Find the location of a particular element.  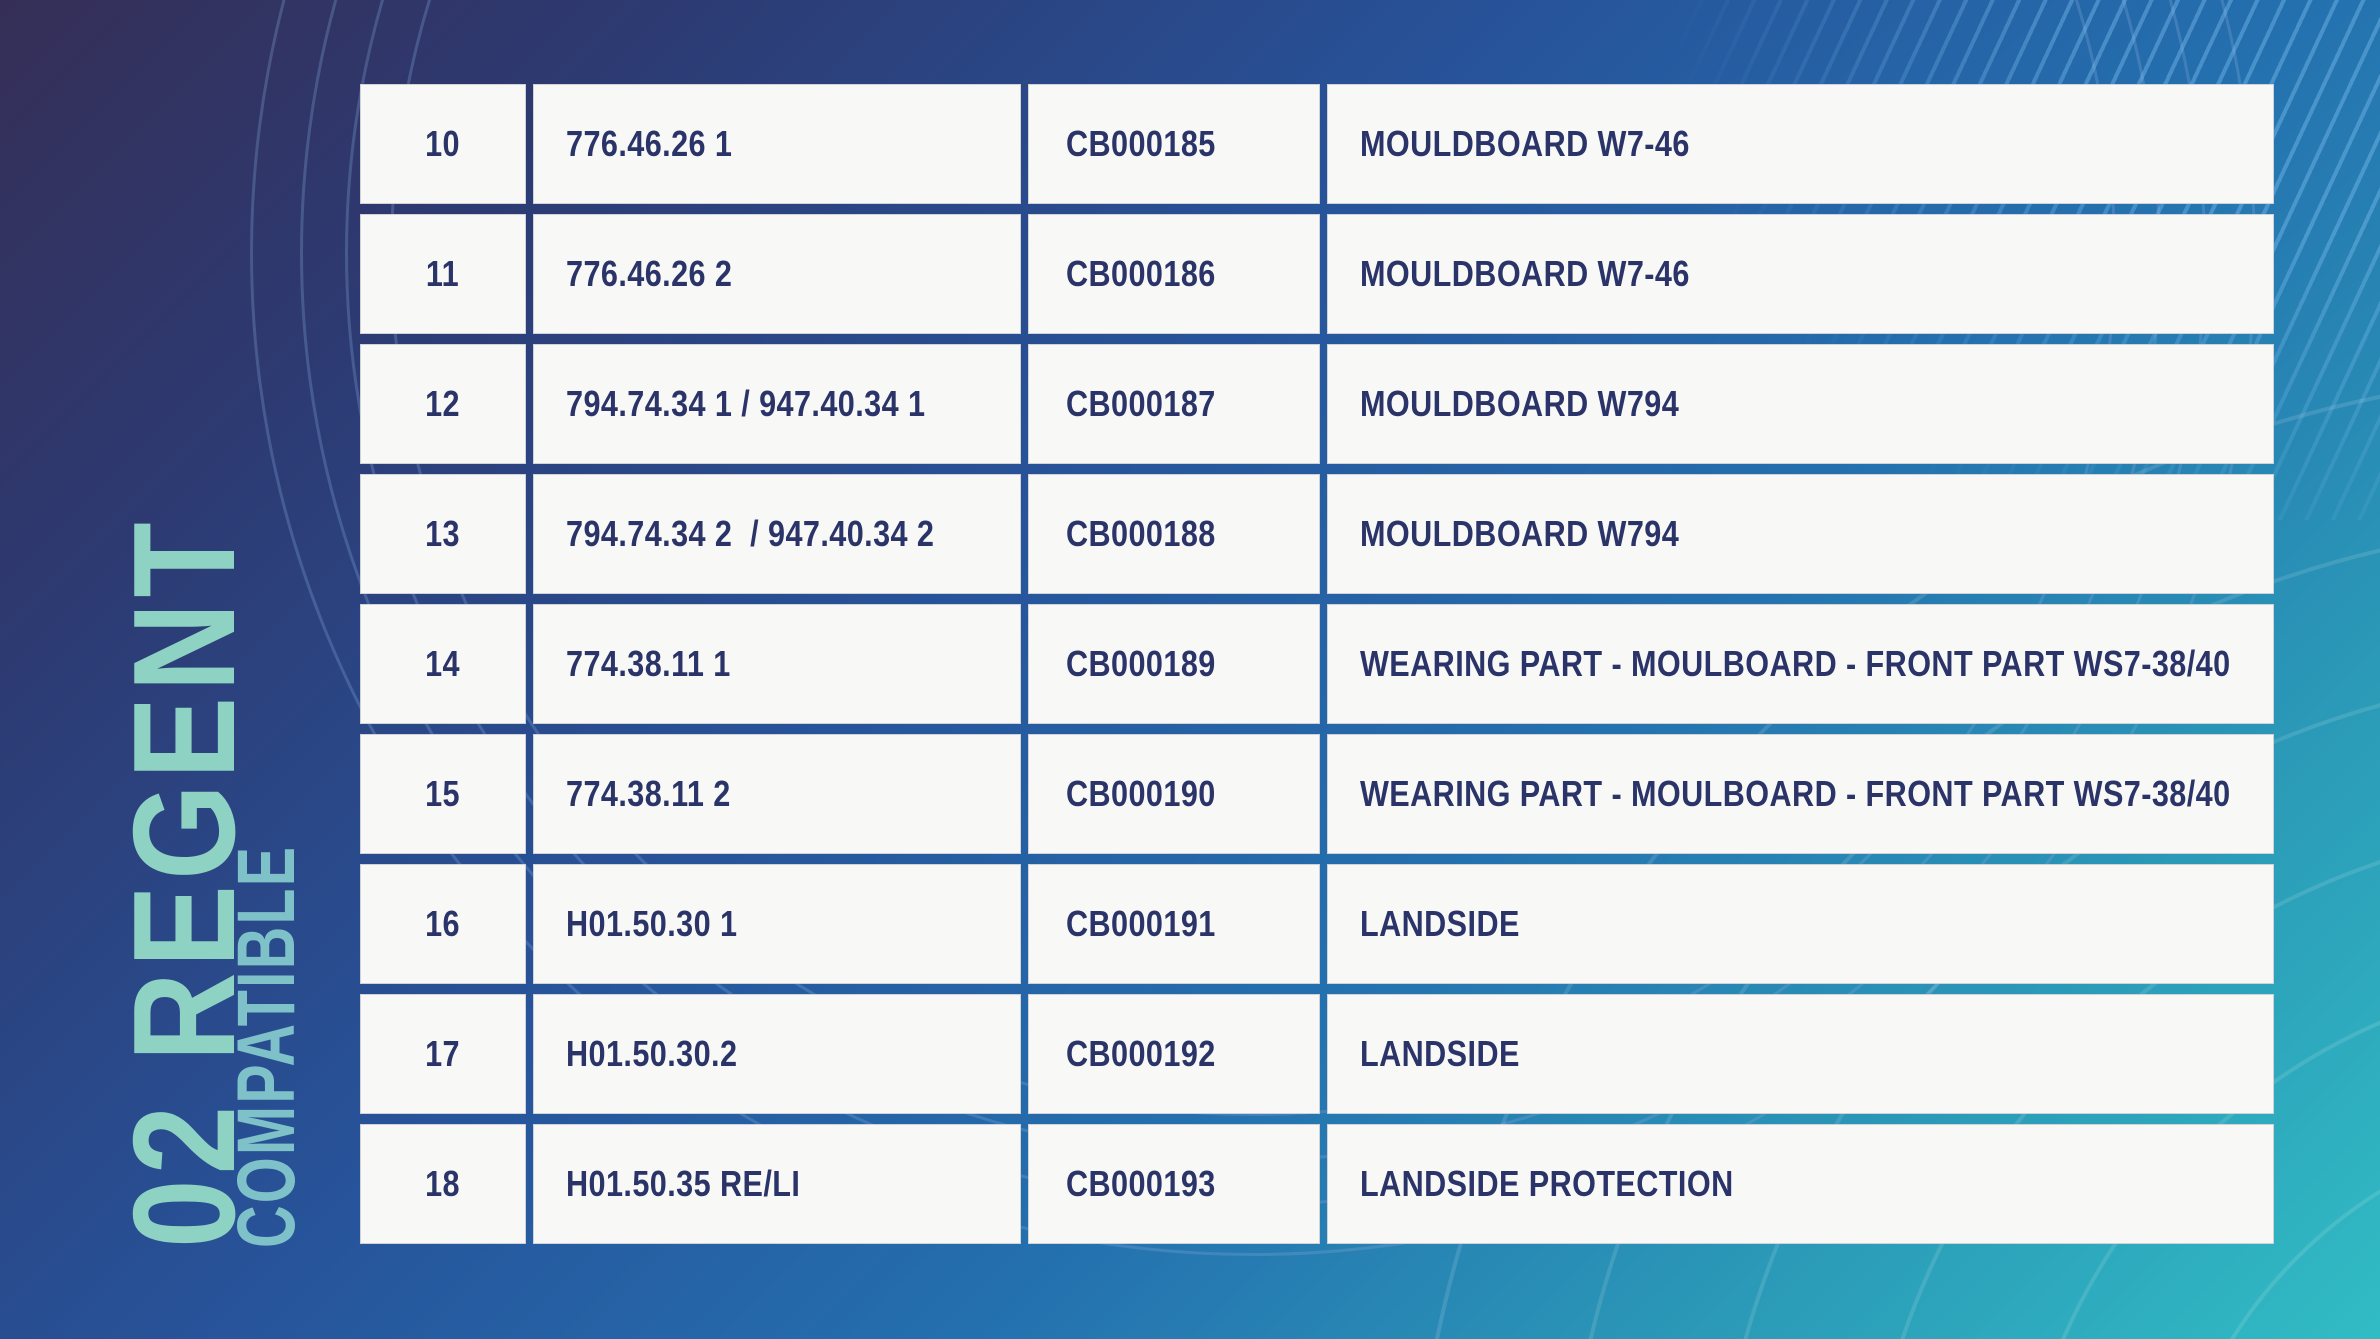

row-number-text: 15 is located at coordinates (443, 793).